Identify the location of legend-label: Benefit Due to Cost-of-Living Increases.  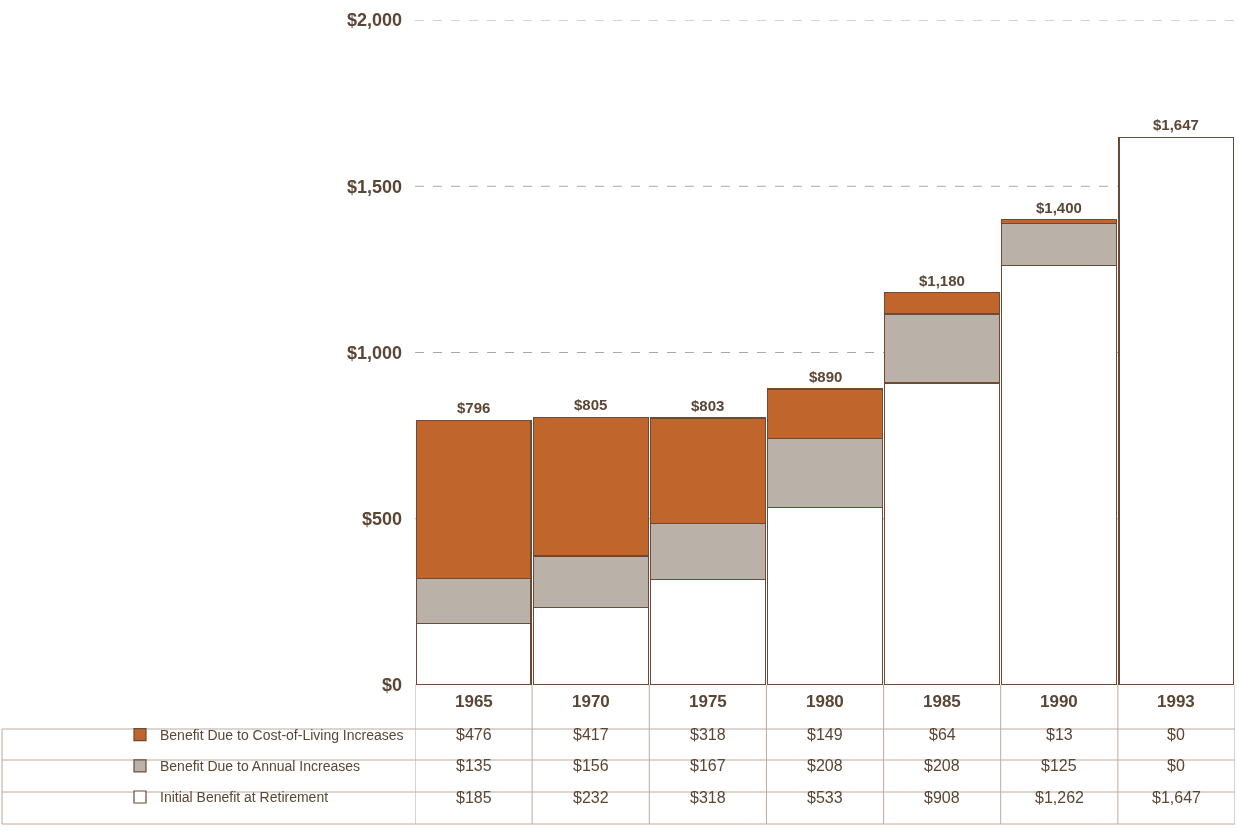
(282, 735).